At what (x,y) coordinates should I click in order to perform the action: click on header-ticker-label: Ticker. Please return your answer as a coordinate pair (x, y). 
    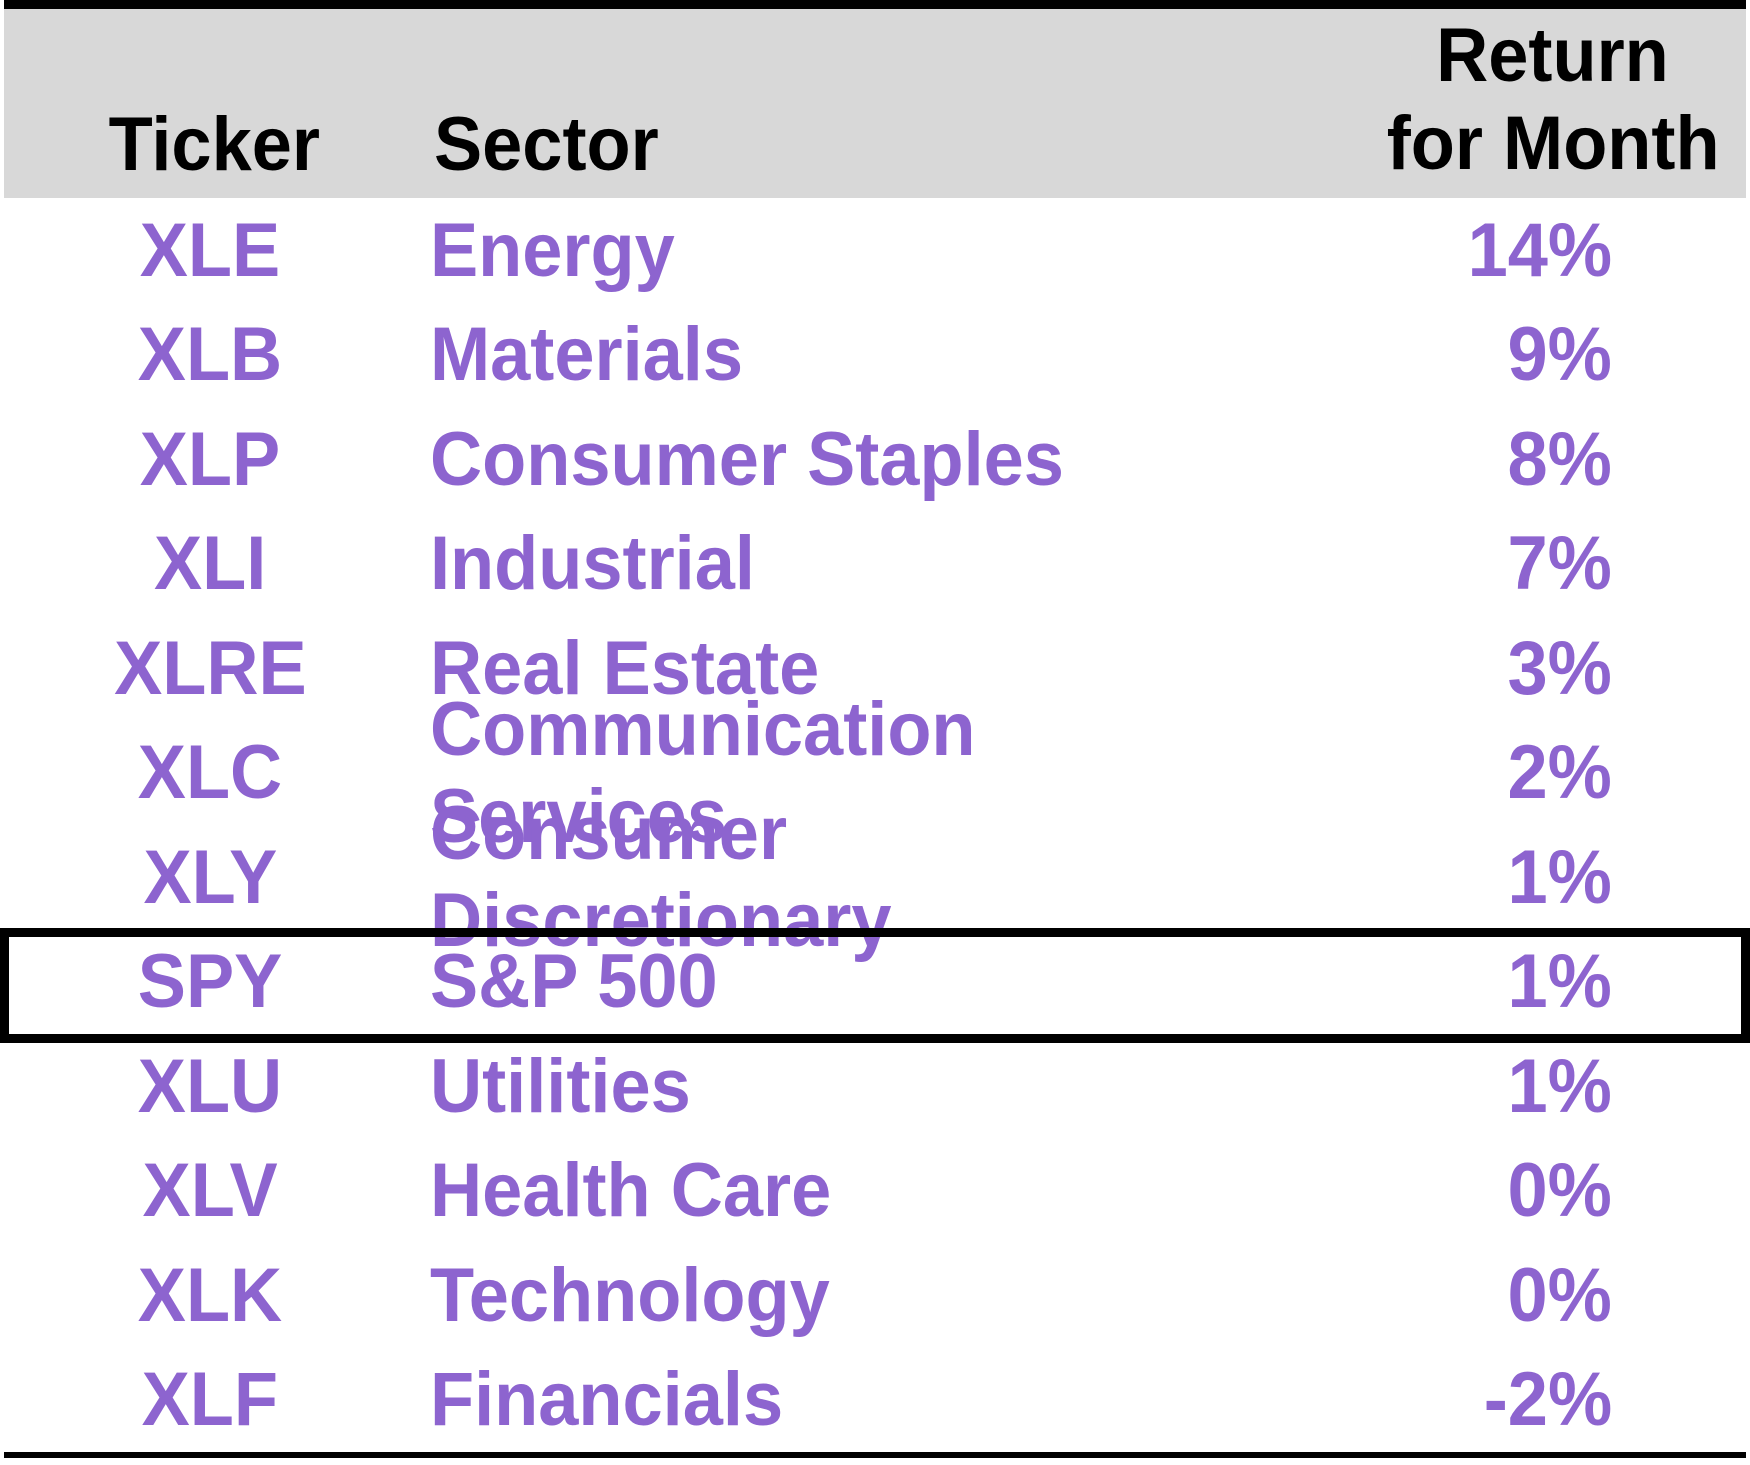
    Looking at the image, I should click on (214, 144).